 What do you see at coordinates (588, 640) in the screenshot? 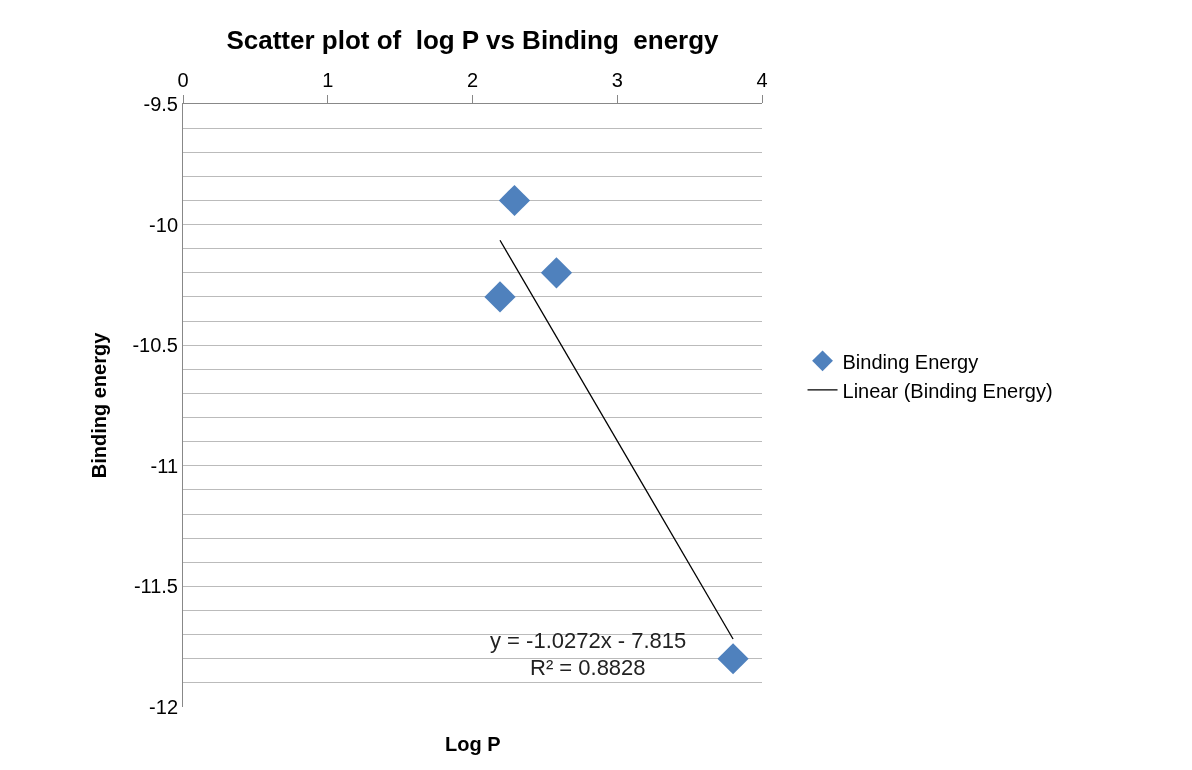
I see `annotation: y = -1.0272x - 7.815` at bounding box center [588, 640].